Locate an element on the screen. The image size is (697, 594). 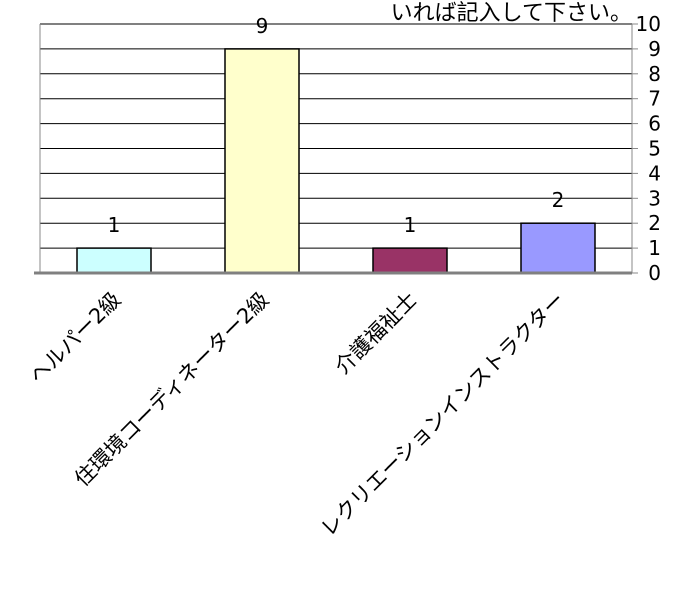
y-tick-label: 6 is located at coordinates (654, 124).